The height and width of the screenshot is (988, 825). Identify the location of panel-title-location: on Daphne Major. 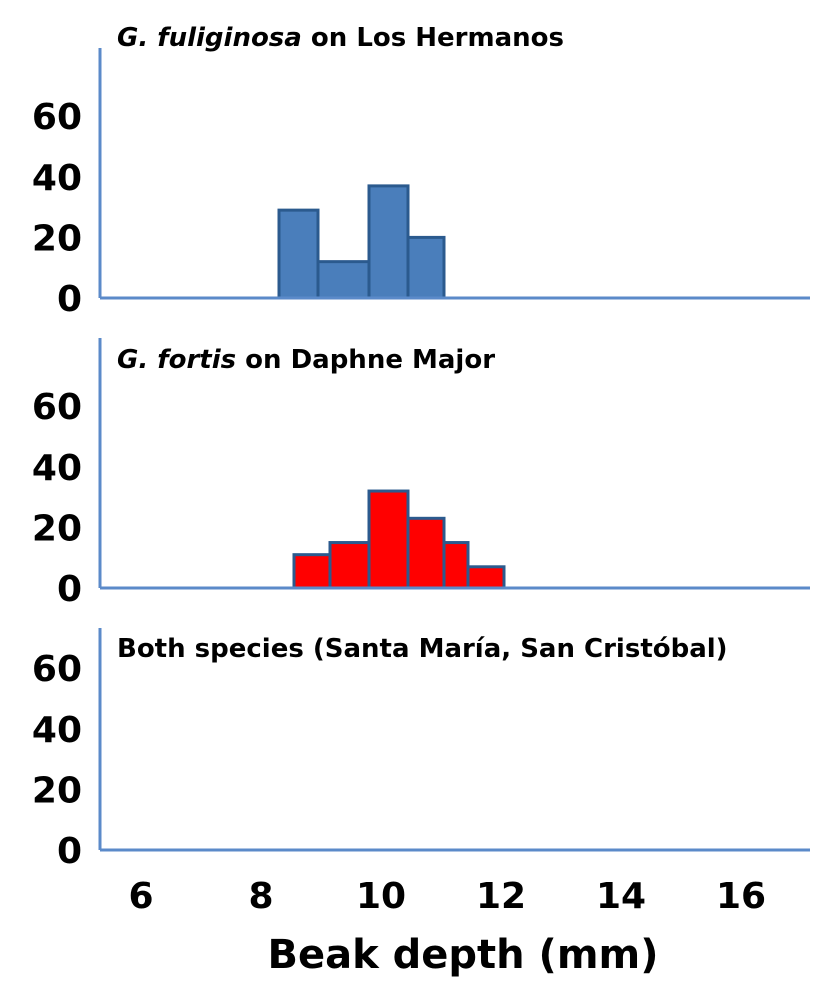
(365, 360).